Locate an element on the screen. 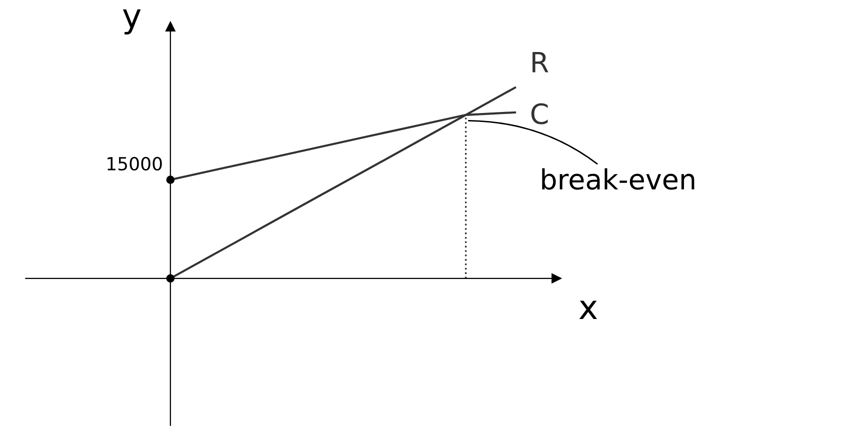  y-axis-title: y is located at coordinates (131, 22).